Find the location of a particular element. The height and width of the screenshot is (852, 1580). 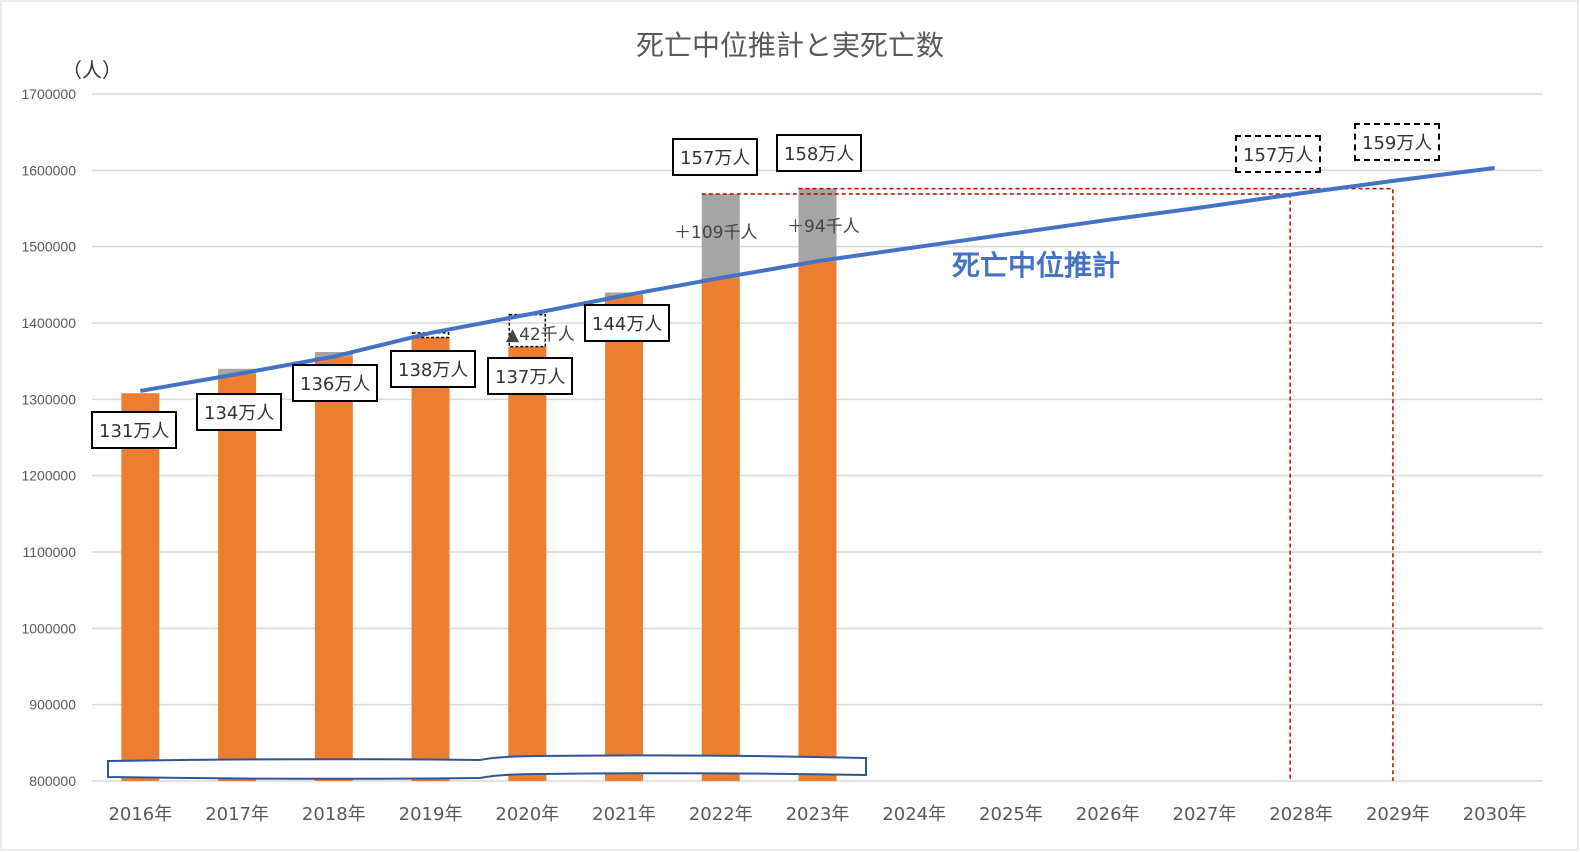

projection-label-2028: 157万人 is located at coordinates (1278, 154).